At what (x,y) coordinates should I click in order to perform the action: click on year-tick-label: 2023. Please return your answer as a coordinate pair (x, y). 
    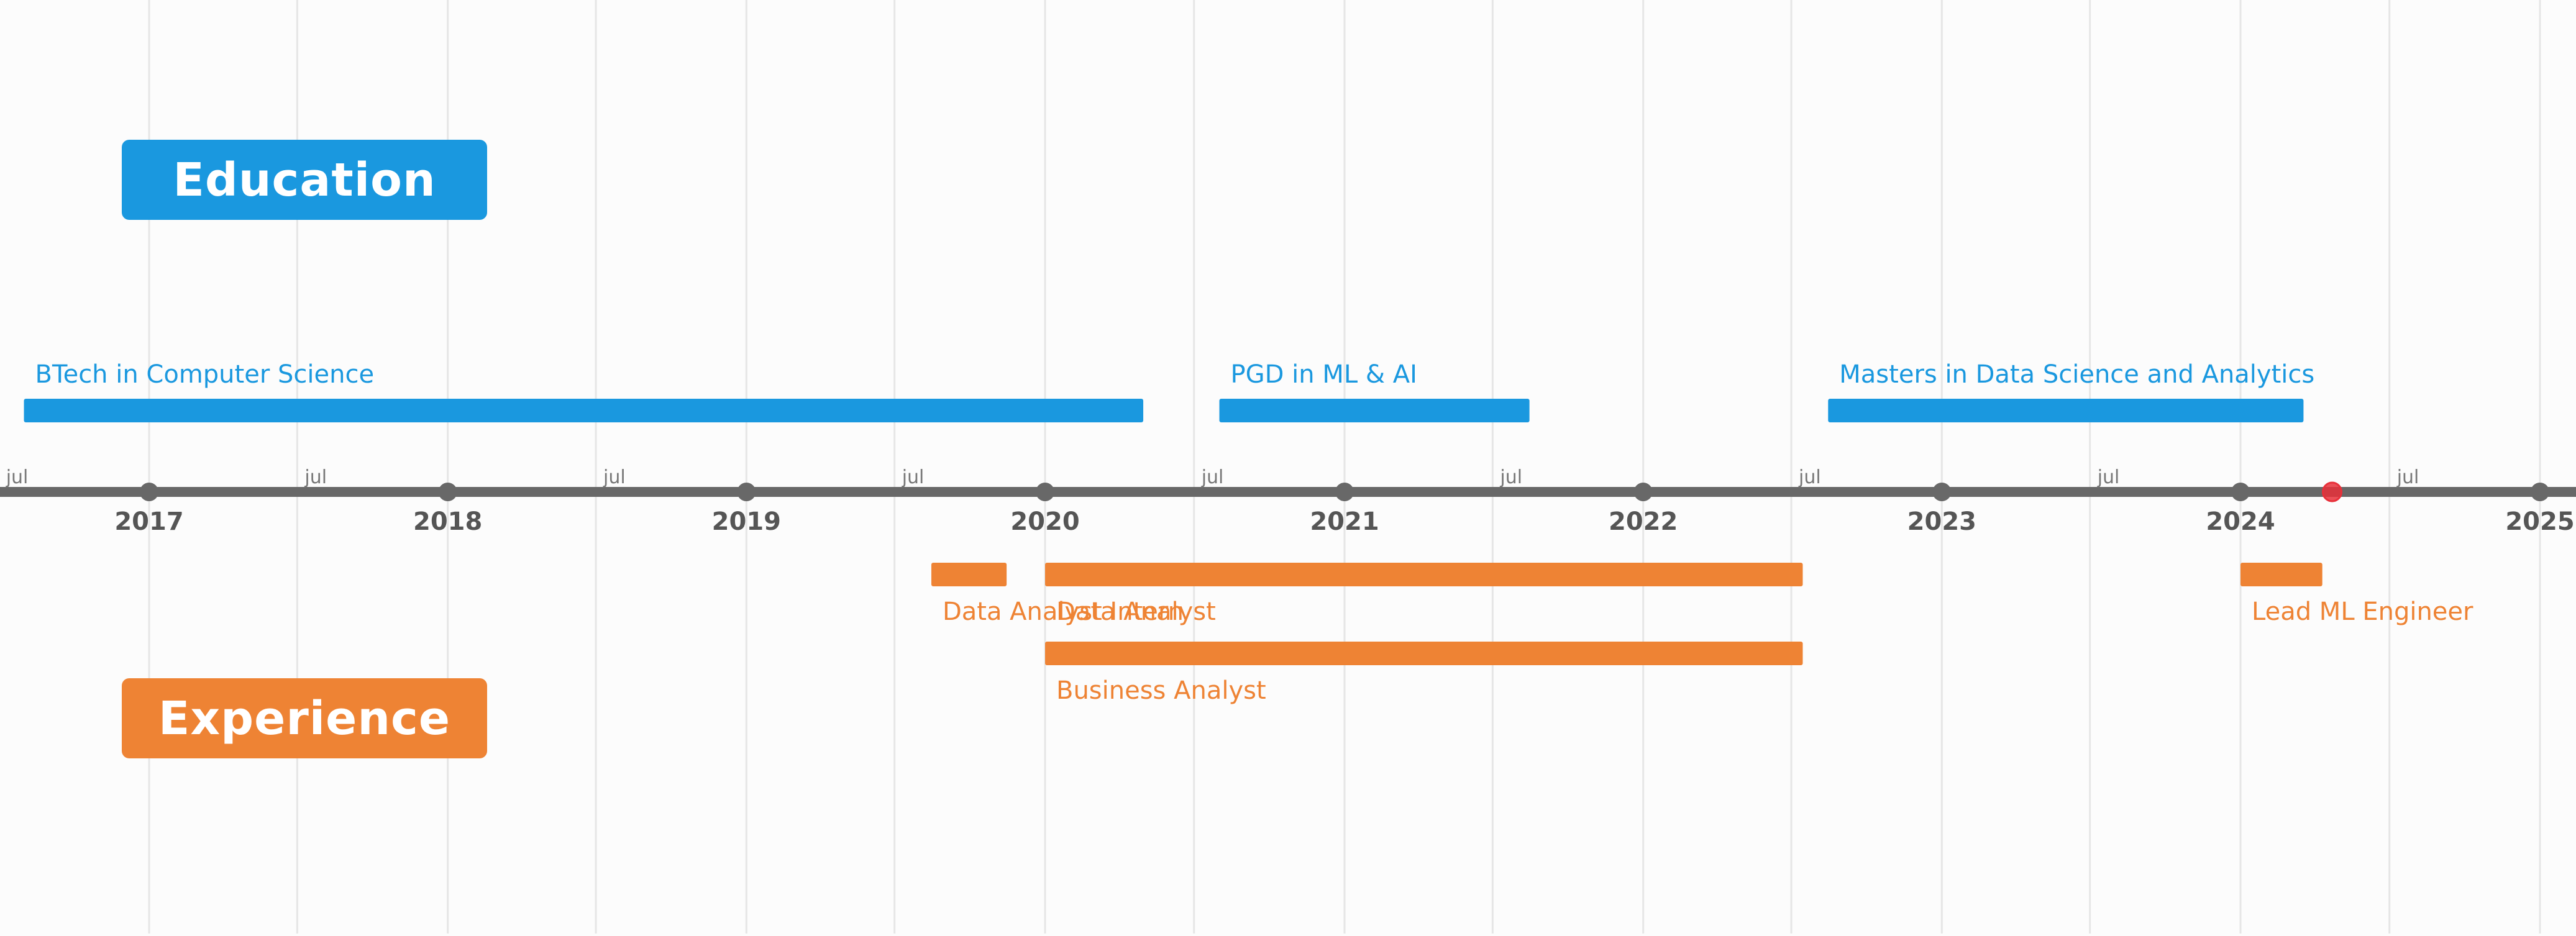
    Looking at the image, I should click on (1941, 521).